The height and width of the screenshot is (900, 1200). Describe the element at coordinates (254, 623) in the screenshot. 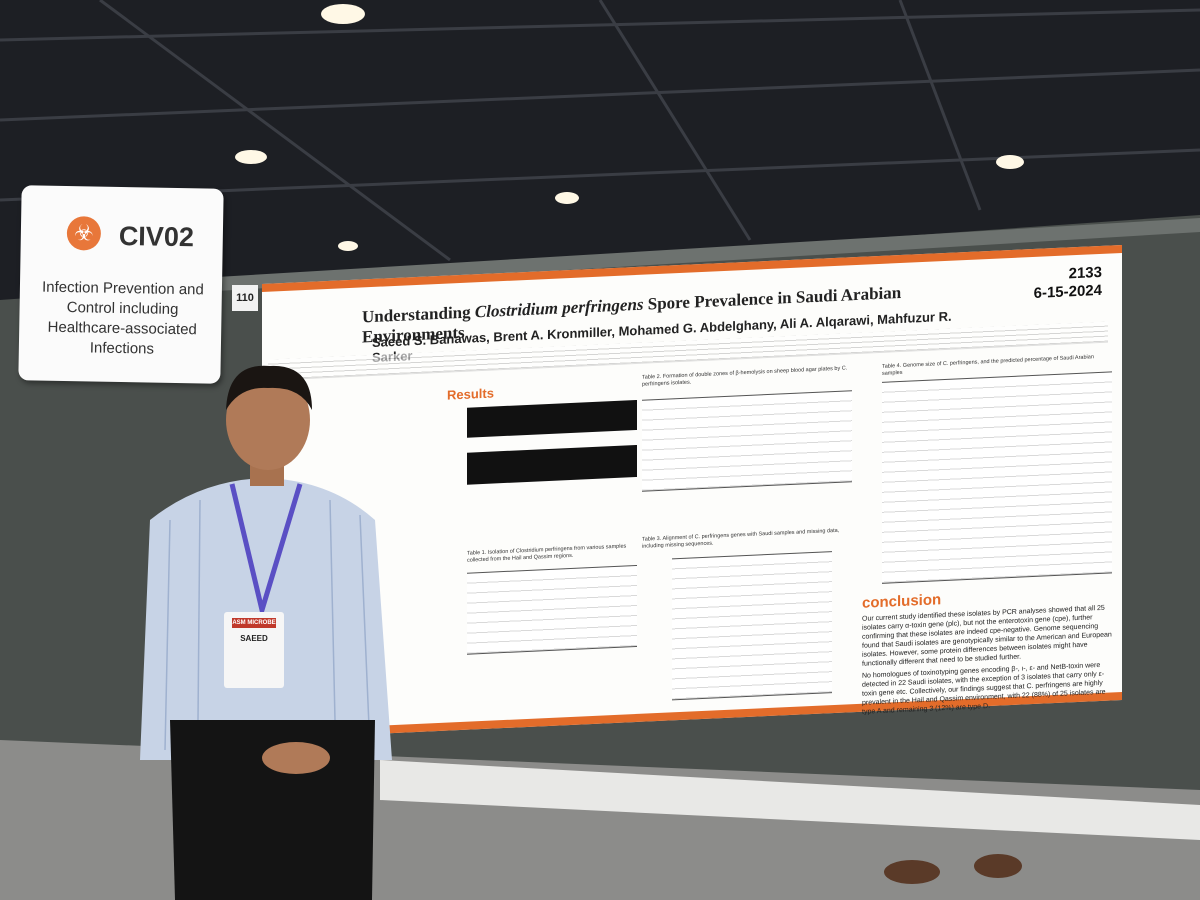

I see `badge-event: ASM MICROBE` at that location.